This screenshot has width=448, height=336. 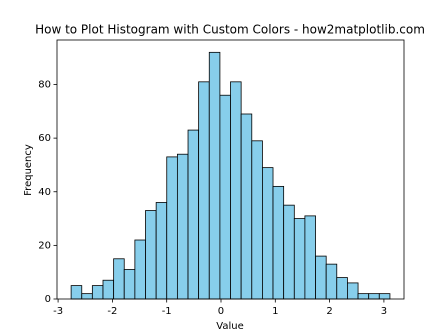 What do you see at coordinates (221, 311) in the screenshot?
I see `x-tick-label: 0` at bounding box center [221, 311].